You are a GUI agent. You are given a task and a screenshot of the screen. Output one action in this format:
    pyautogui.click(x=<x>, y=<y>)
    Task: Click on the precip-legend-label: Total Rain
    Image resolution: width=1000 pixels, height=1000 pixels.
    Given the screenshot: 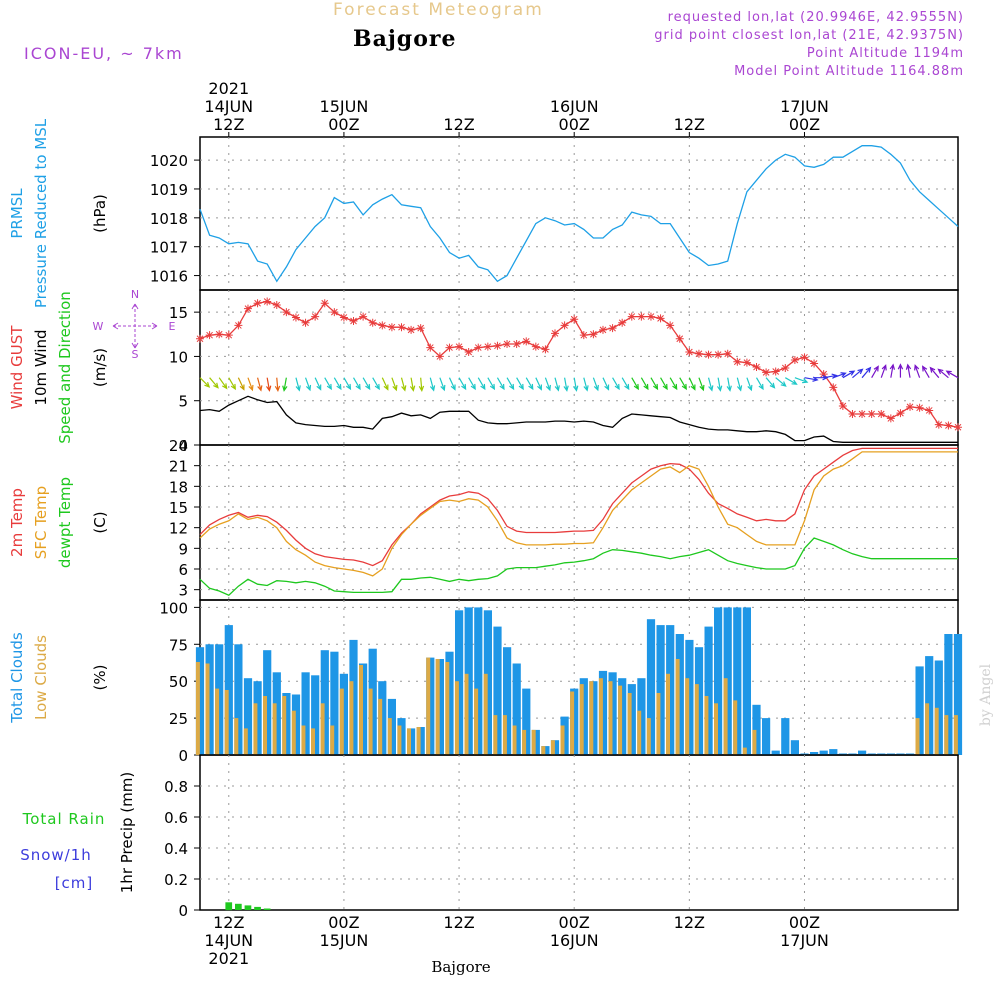 What is the action you would take?
    pyautogui.click(x=64, y=819)
    